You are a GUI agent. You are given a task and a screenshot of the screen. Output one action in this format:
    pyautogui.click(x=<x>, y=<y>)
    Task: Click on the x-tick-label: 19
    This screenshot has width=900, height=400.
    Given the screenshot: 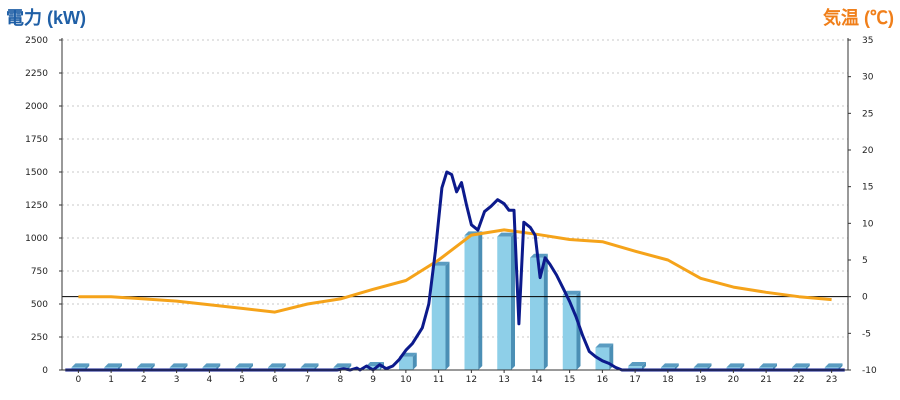 What is the action you would take?
    pyautogui.click(x=701, y=380)
    